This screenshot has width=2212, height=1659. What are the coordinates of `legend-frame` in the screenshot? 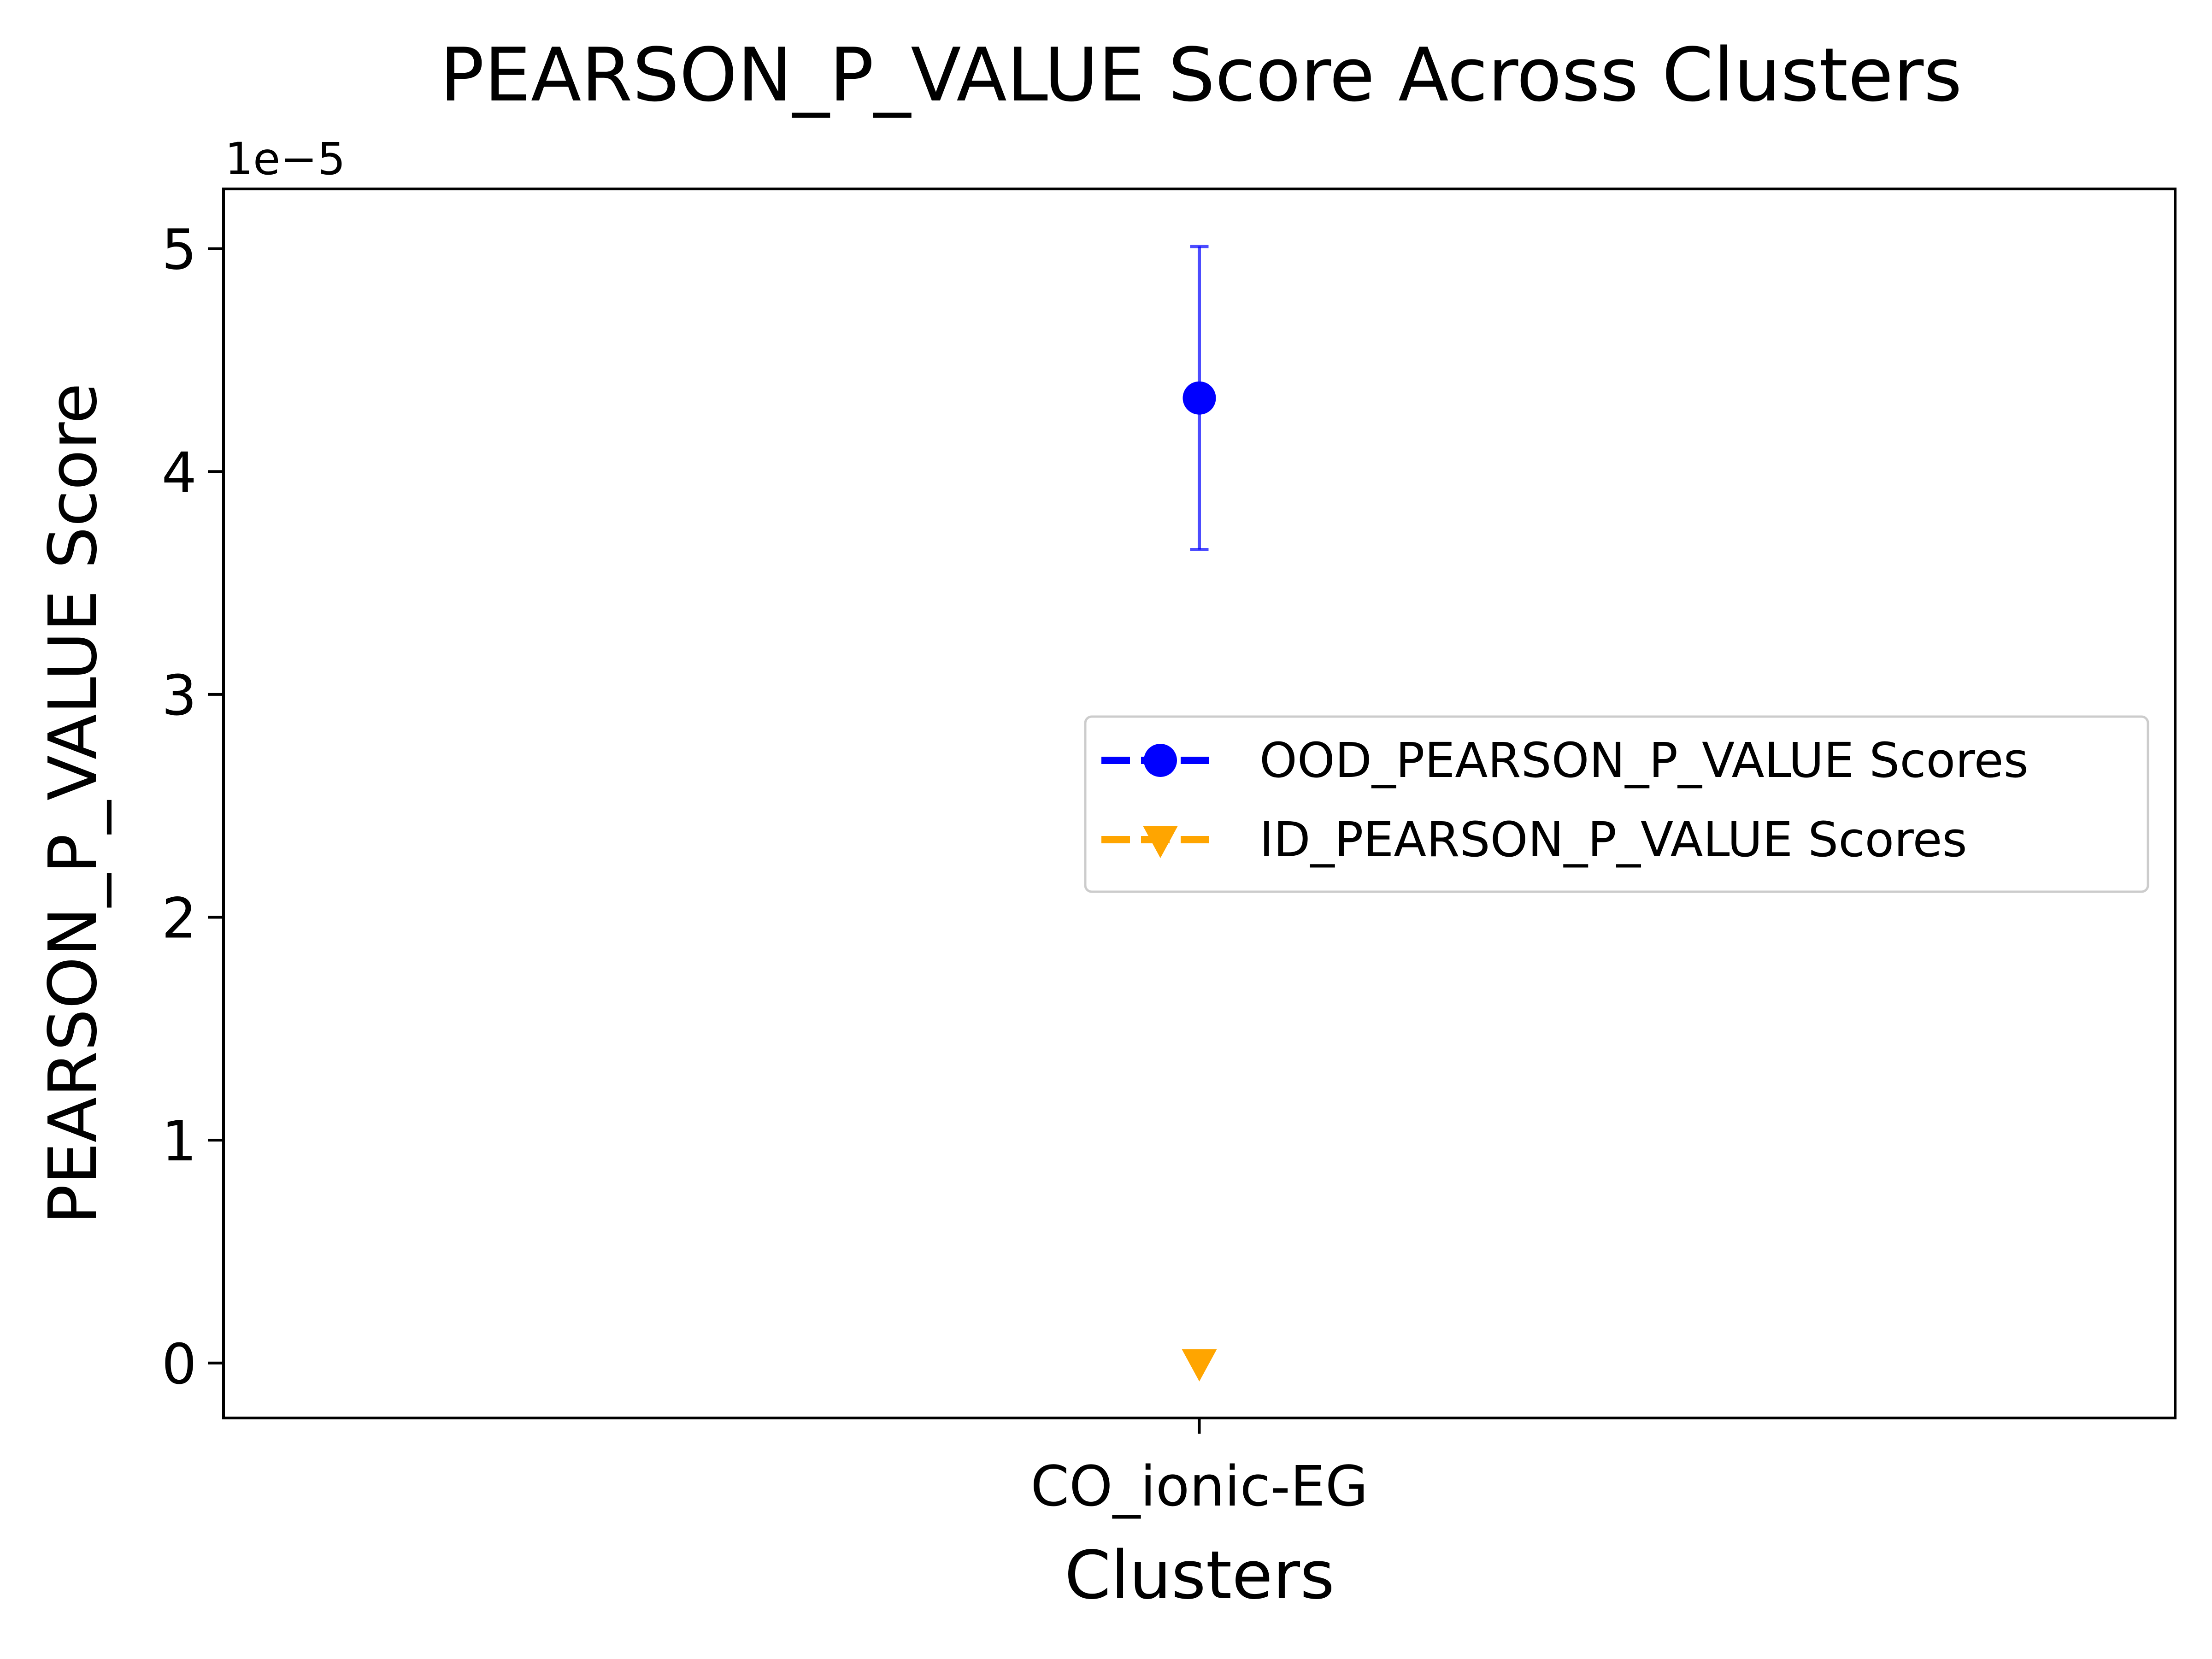 It's located at (1616, 804).